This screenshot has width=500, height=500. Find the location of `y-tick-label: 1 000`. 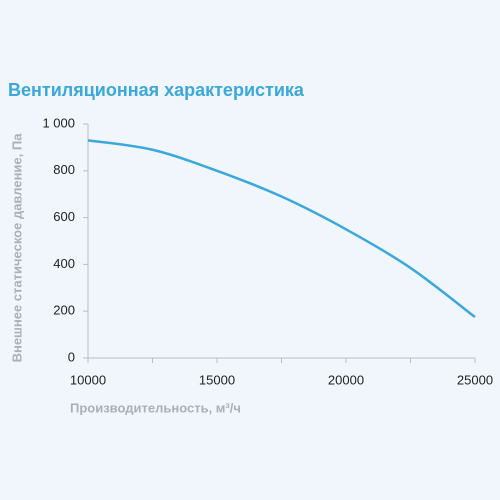

y-tick-label: 1 000 is located at coordinates (58, 122).